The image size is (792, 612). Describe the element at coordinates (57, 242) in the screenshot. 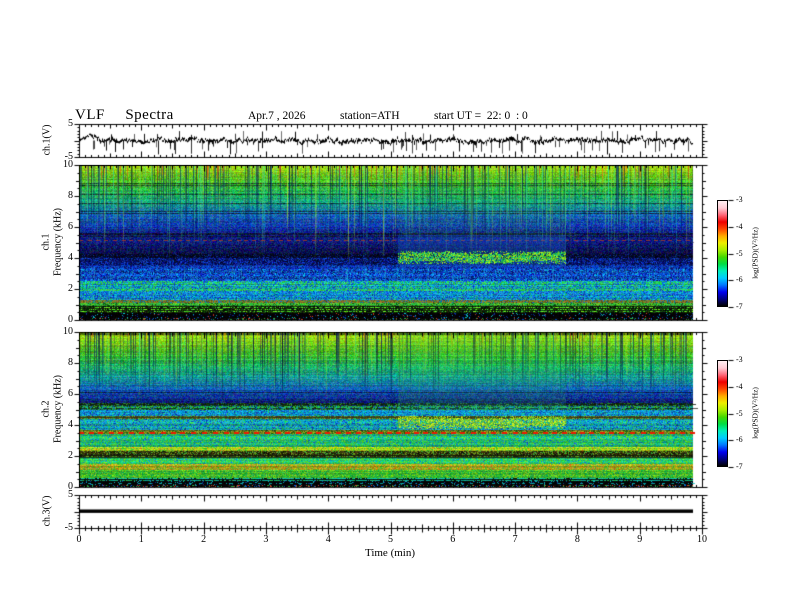

I see `ch1-frequency-axis-label-line2: Frequency (kHz)` at that location.